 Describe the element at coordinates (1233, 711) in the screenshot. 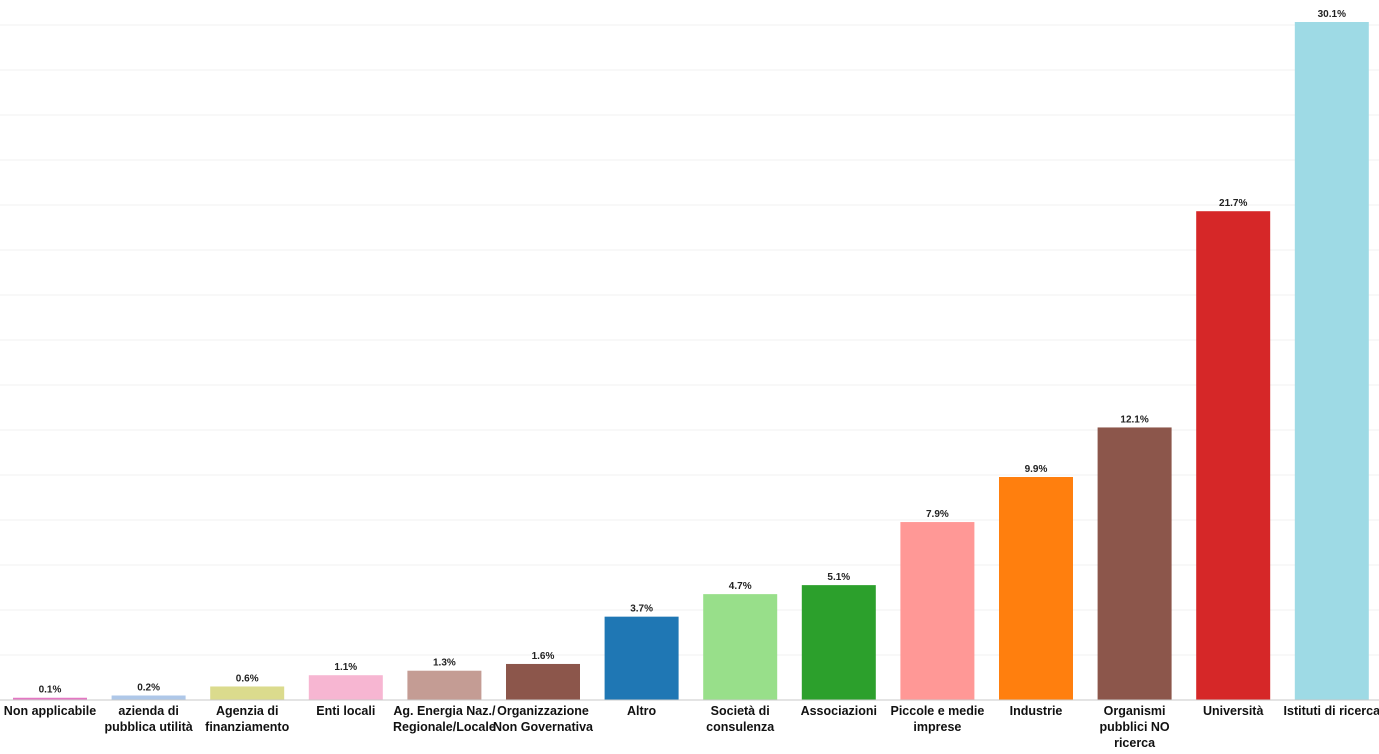

I see `category-label: Università` at that location.